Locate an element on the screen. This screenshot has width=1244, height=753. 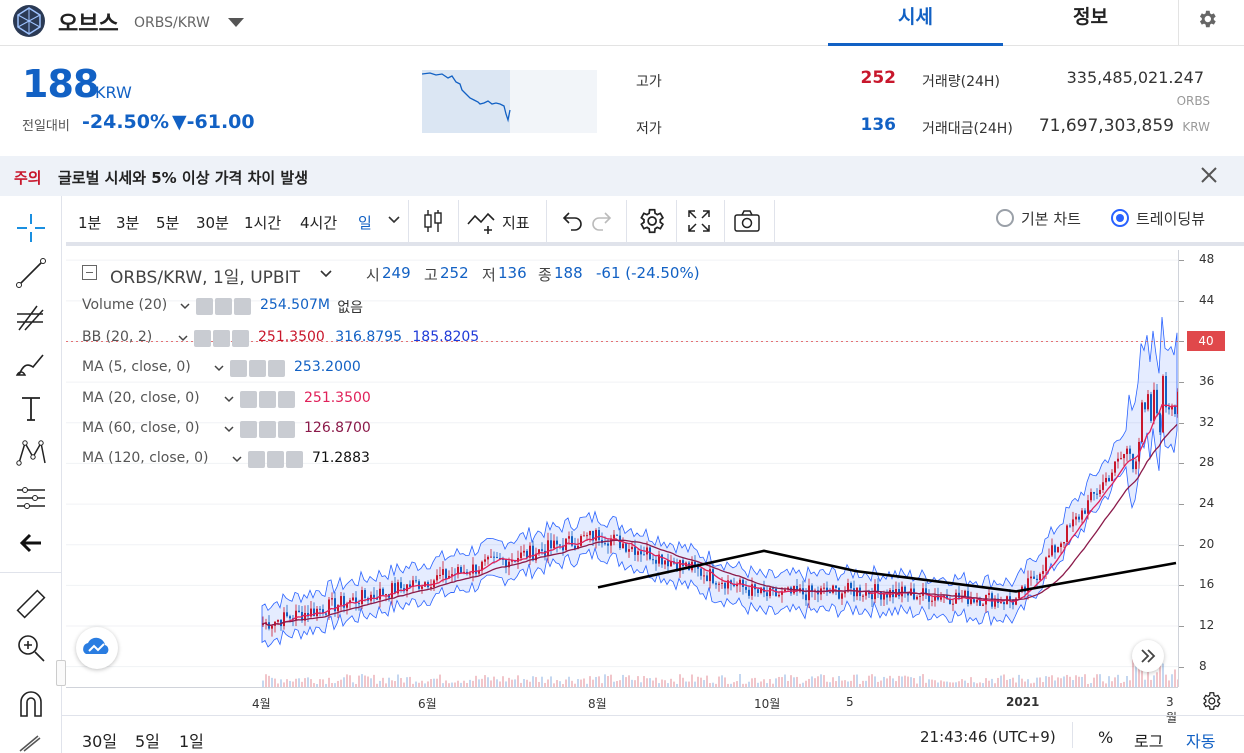
pitchfork-icon is located at coordinates (31, 318).